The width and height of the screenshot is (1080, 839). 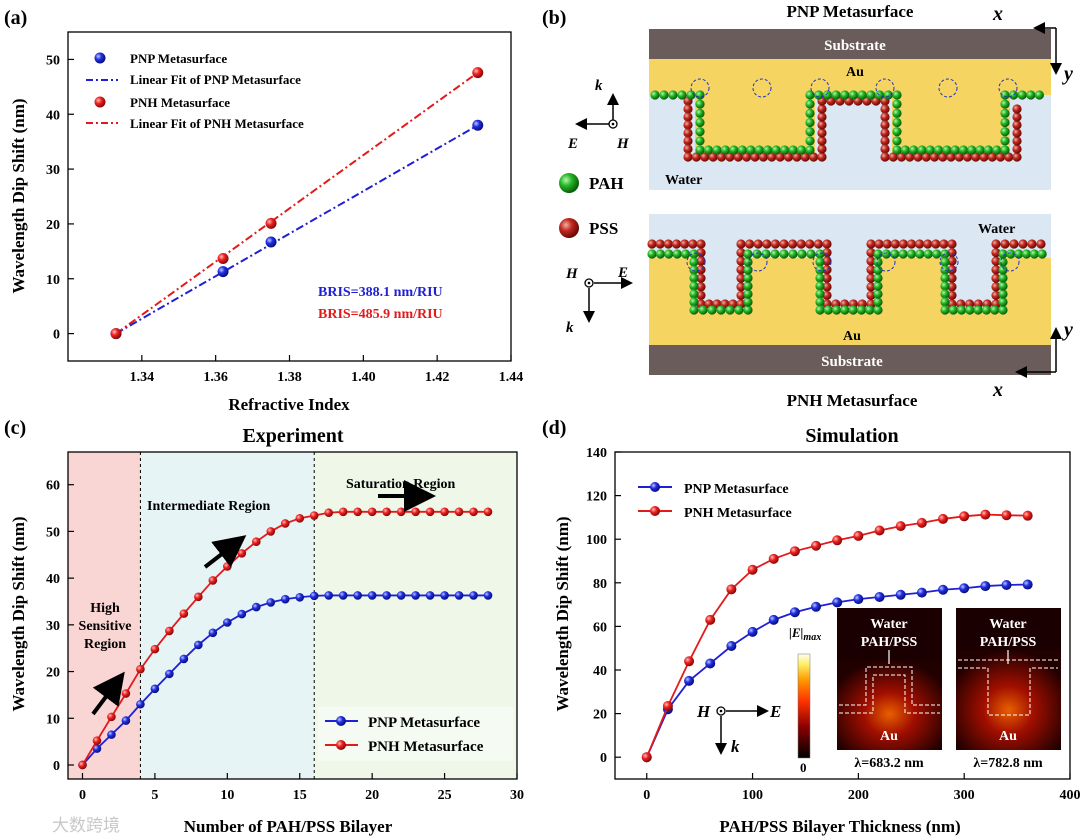 I want to click on x-label-bottom: x, so click(x=997, y=390).